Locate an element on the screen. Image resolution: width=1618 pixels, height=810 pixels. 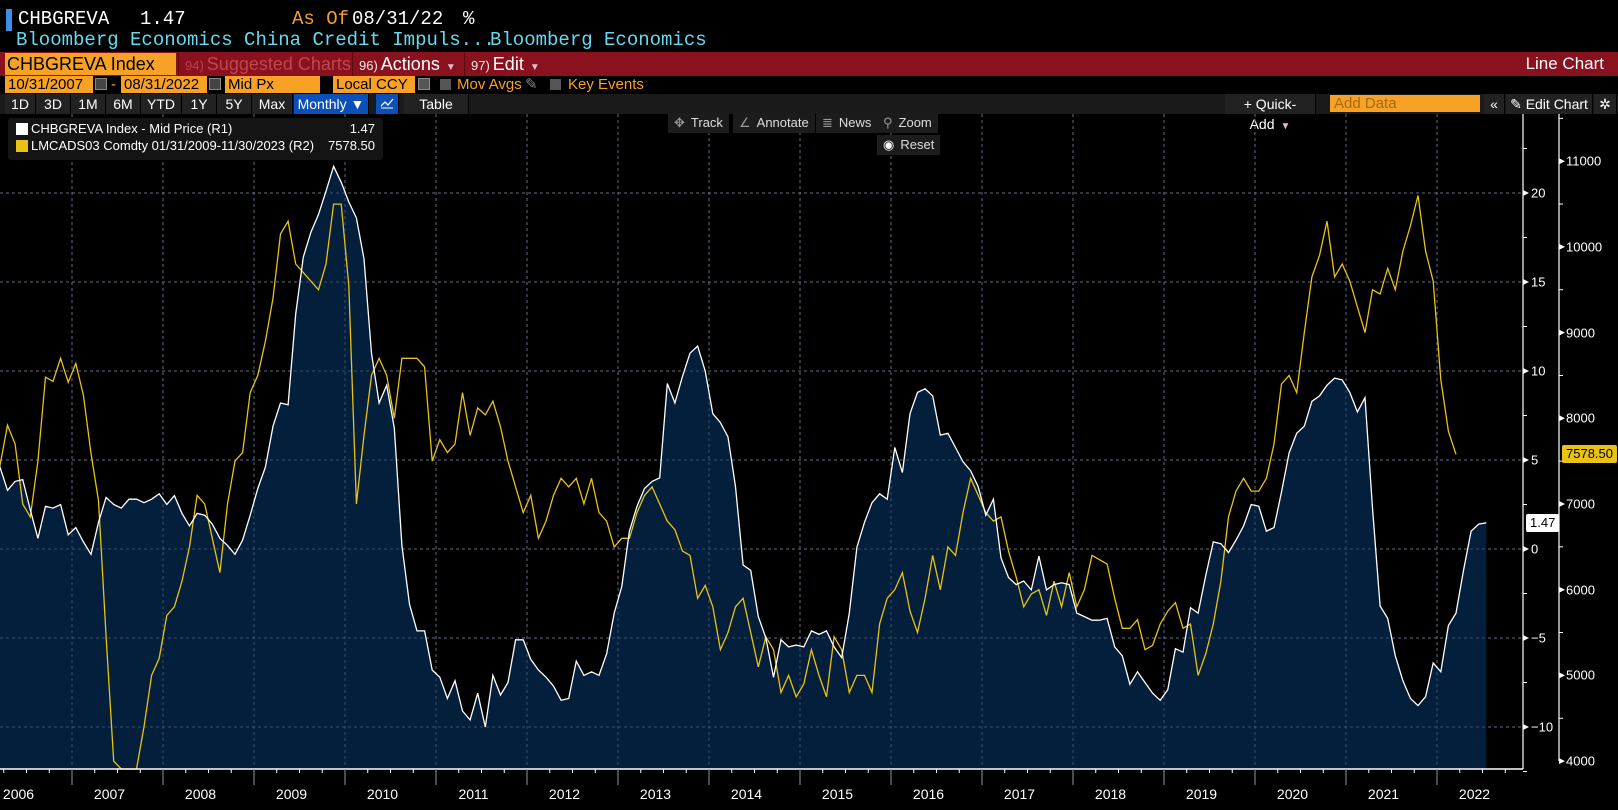
x-tick-label: 2007 is located at coordinates (109, 794).